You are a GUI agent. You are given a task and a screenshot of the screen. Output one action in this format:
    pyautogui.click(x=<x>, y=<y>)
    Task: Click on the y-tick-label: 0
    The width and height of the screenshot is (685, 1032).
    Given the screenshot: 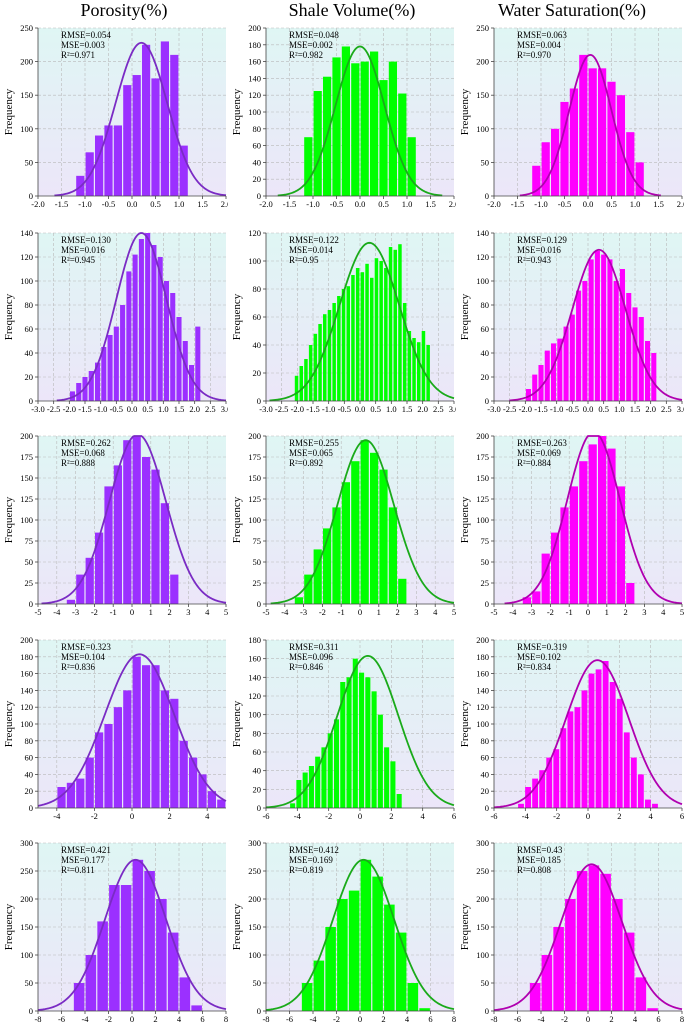 What is the action you would take?
    pyautogui.click(x=31, y=401)
    